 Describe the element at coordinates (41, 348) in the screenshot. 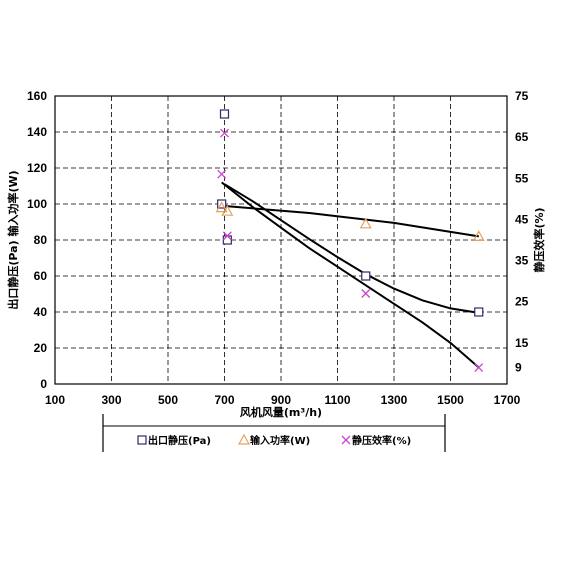

I see `y-left-tick-label: 20` at that location.